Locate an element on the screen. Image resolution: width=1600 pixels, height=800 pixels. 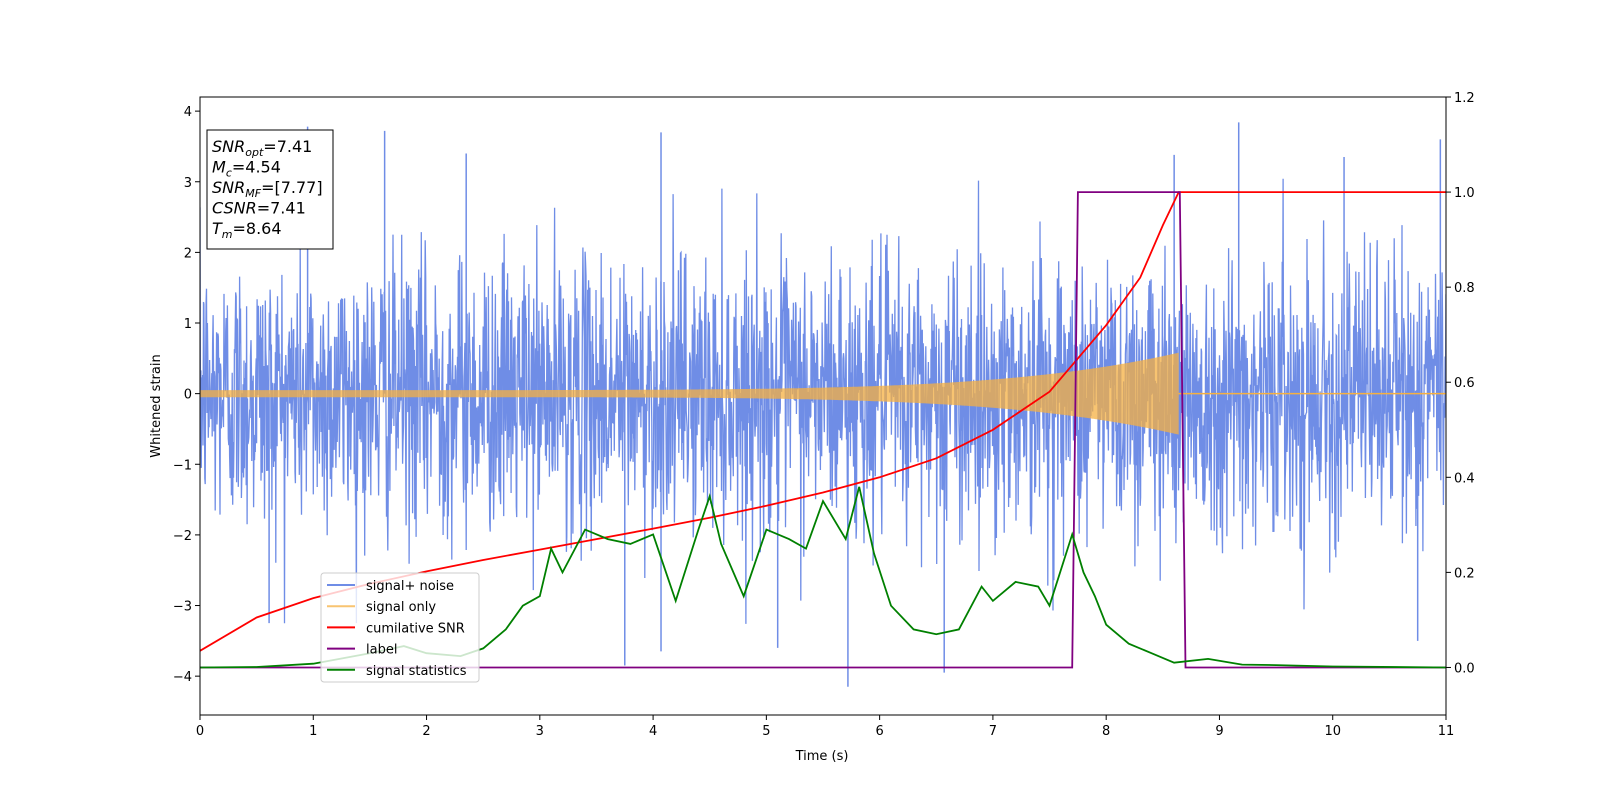
y-tick-label-right: 0.2 is located at coordinates (1464, 573).